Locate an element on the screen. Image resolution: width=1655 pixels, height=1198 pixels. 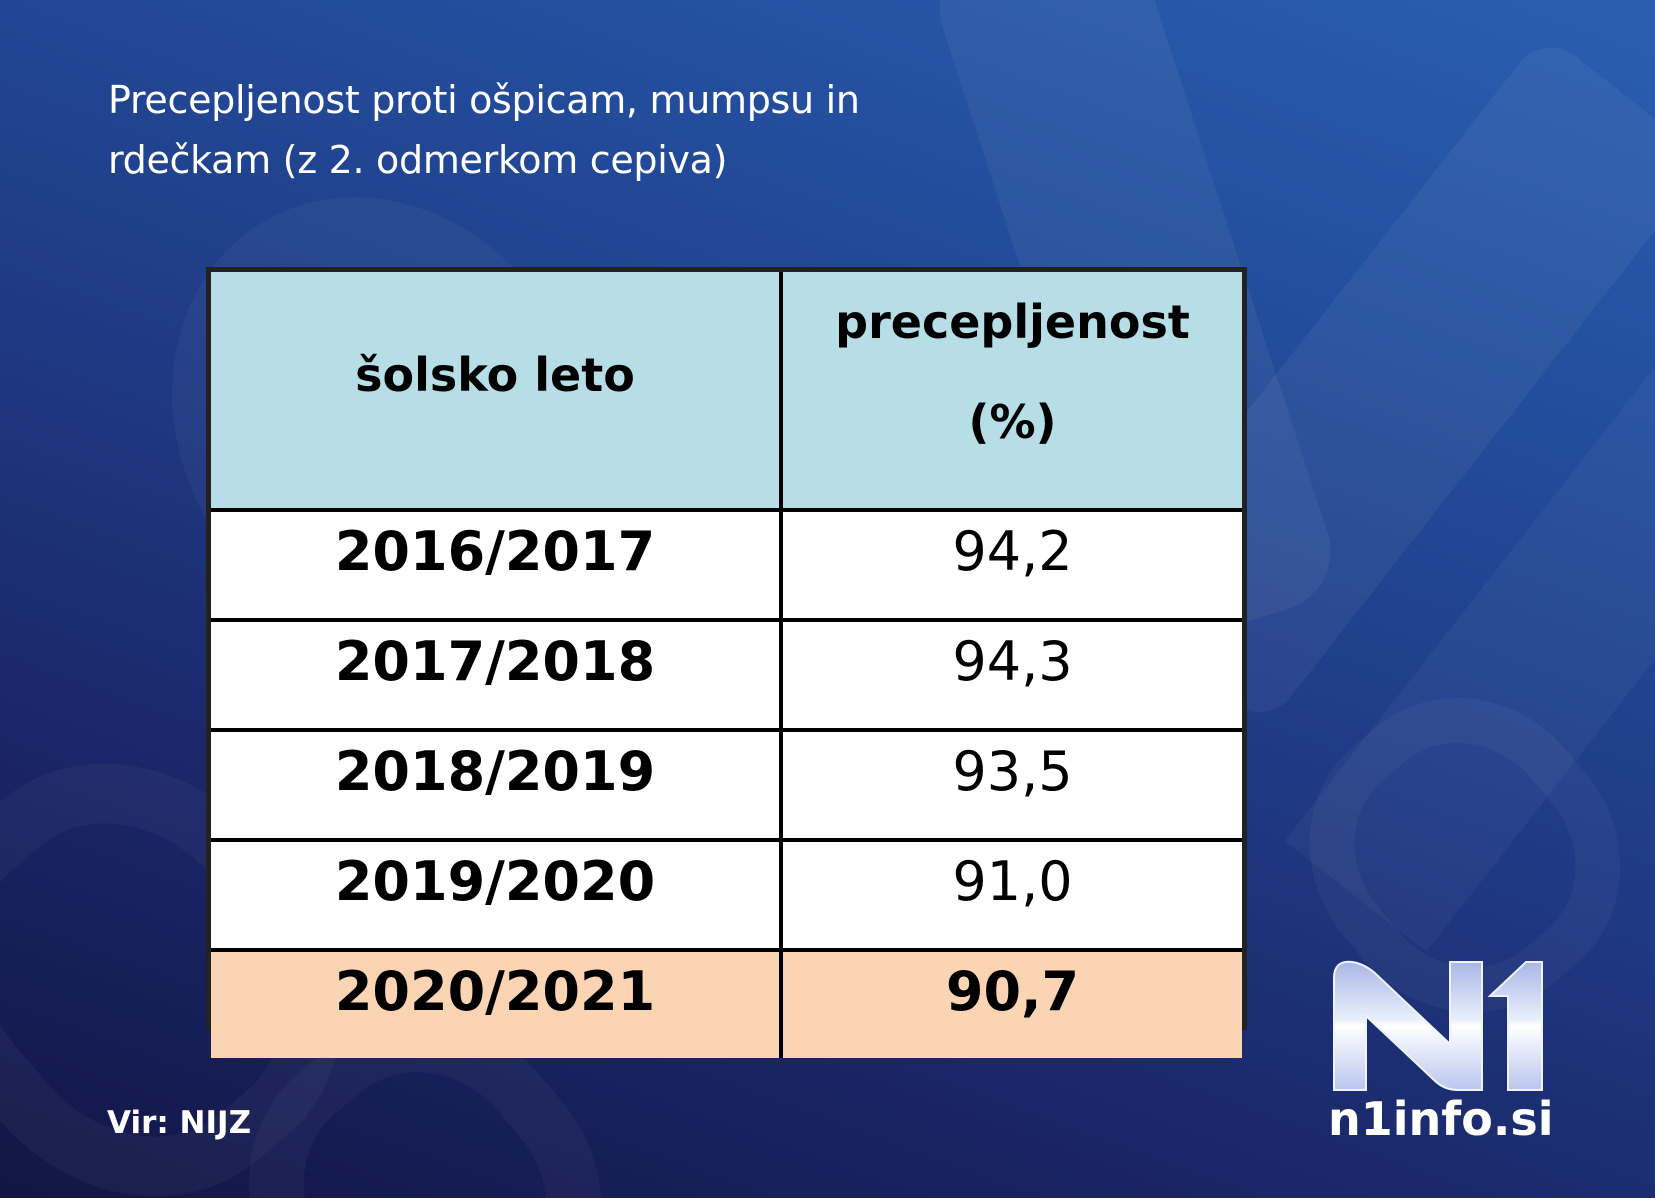
school-year-cell: 2018/2019 is located at coordinates (497, 785).